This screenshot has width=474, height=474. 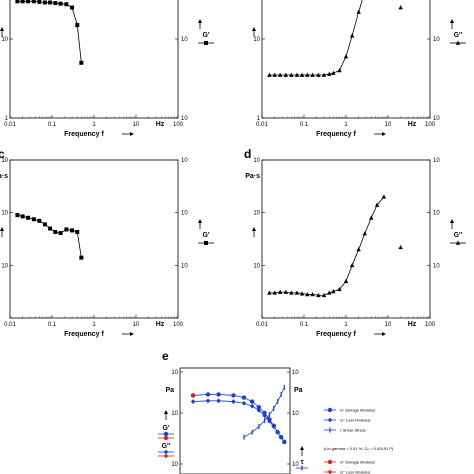 What do you see at coordinates (412, 124) in the screenshot?
I see `x-unit: Hz` at bounding box center [412, 124].